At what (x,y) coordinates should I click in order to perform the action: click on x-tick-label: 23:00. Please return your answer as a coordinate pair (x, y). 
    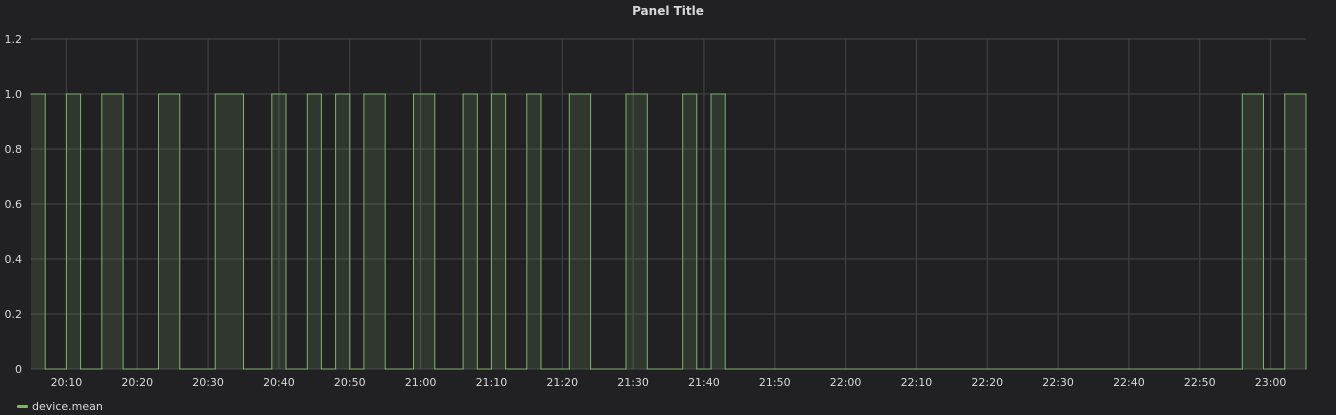
    Looking at the image, I should click on (1271, 382).